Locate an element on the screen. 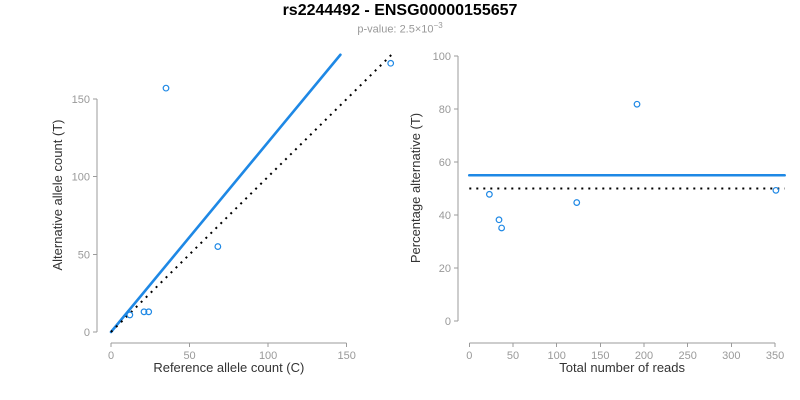  page-title: rs2244492 - ENSG00000155657 is located at coordinates (400, 10).